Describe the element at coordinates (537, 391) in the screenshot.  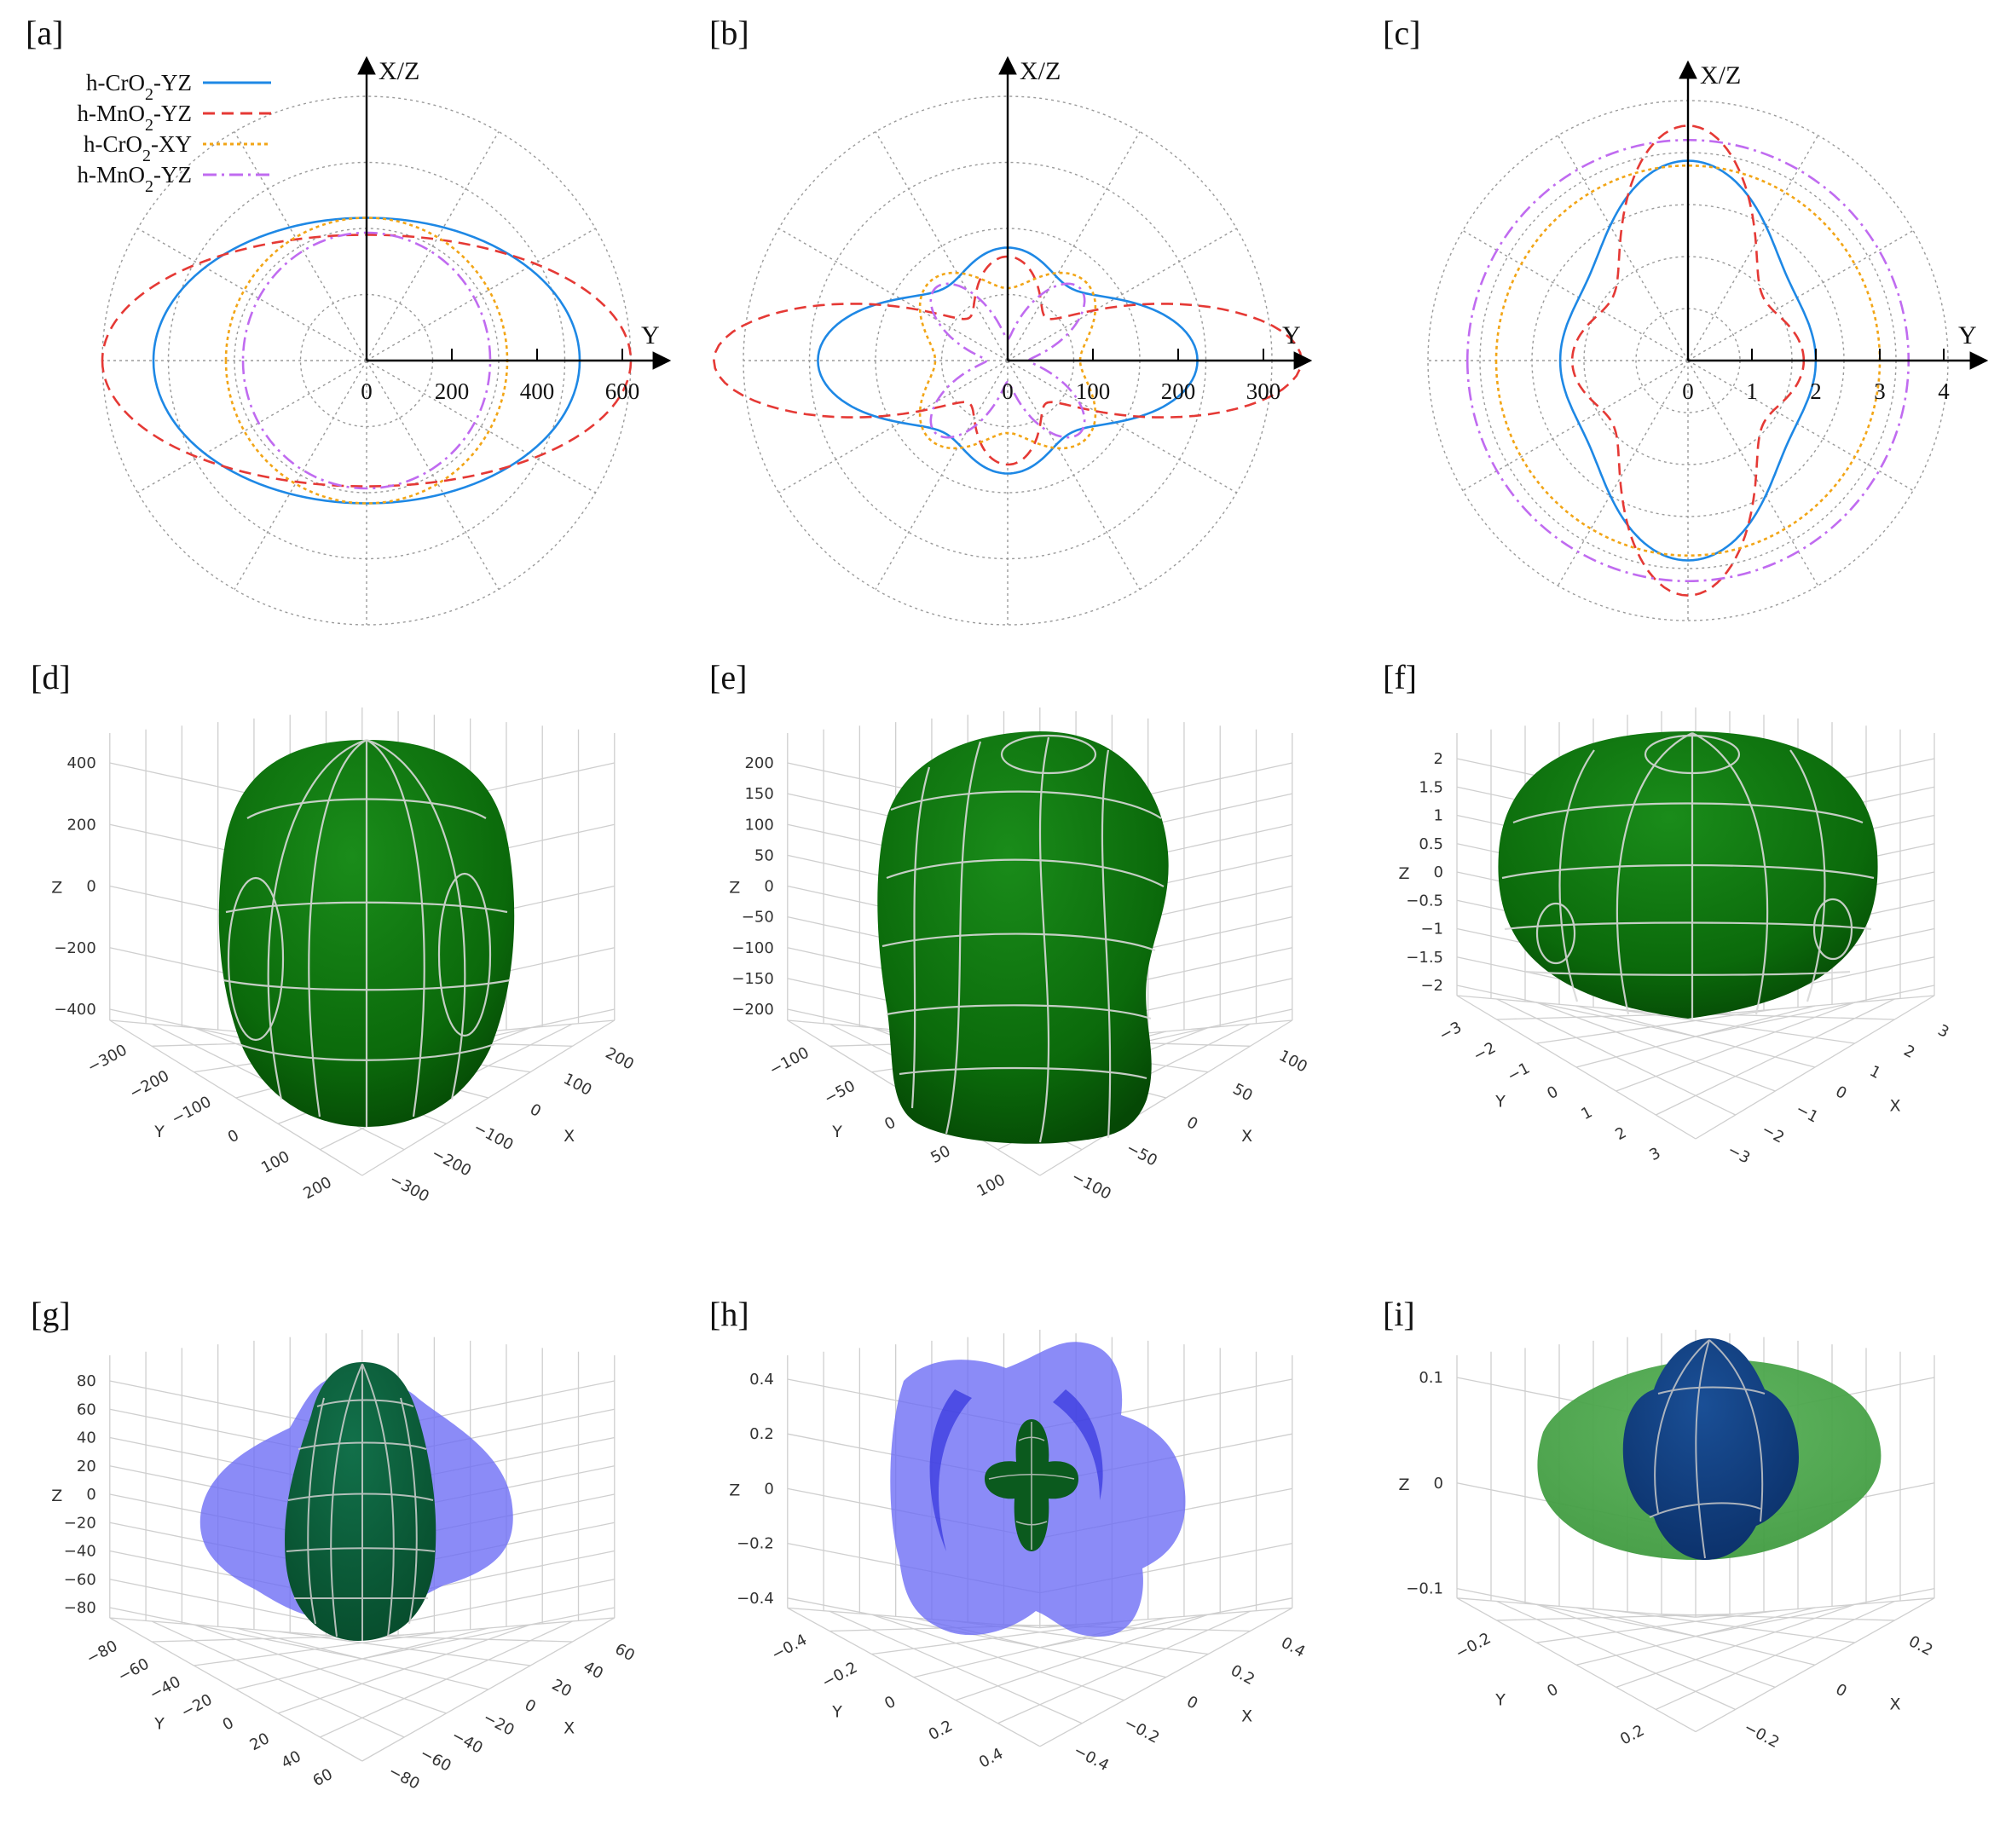
I see `polar-tick-label: 400` at that location.